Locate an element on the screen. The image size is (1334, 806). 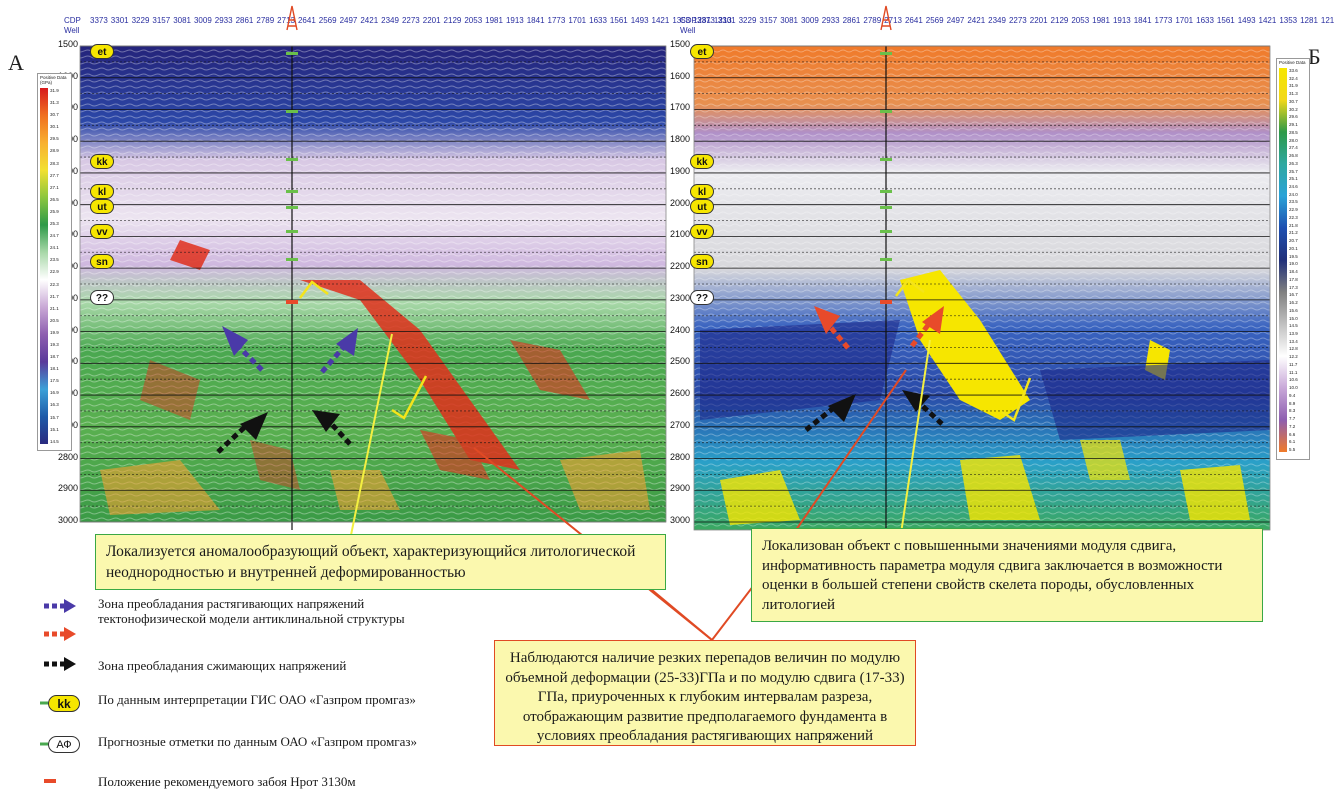
colorbar-label: 19.9 is located at coordinates (54, 332).